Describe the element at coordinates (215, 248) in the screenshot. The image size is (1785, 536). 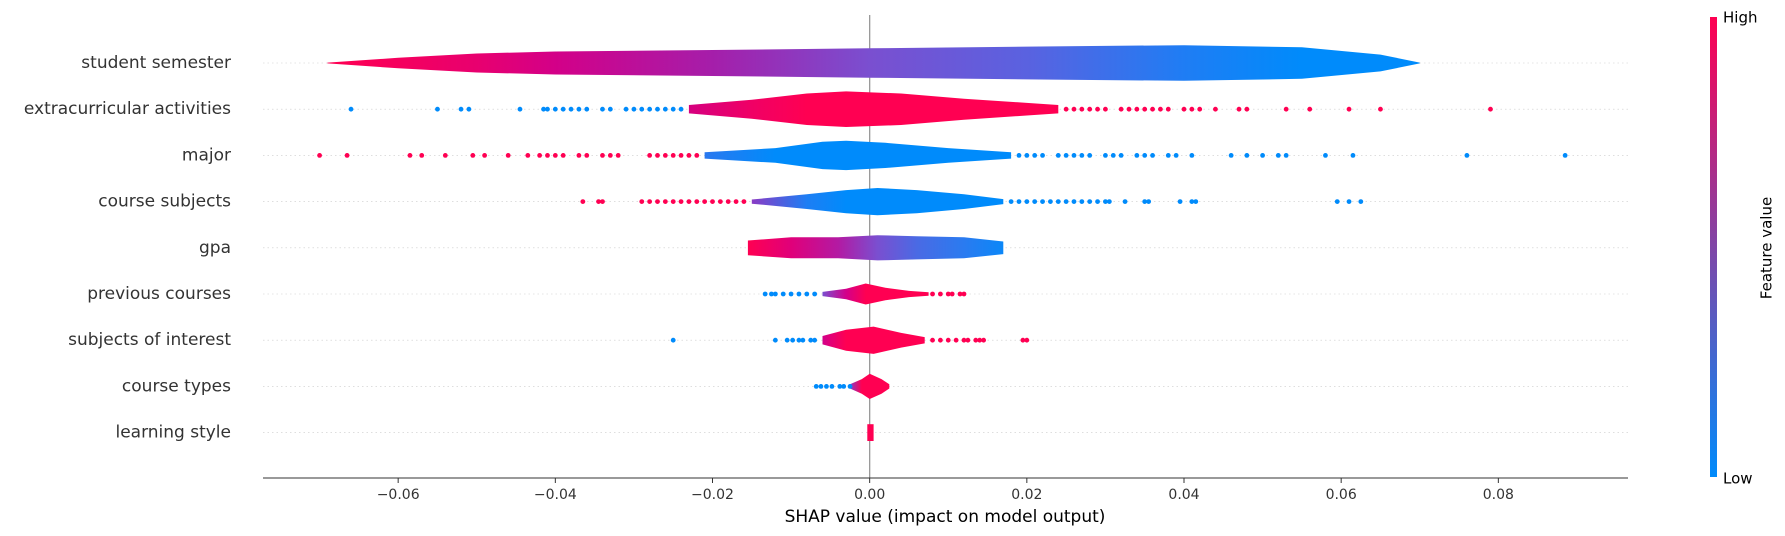
I see `row-label: gpa` at that location.